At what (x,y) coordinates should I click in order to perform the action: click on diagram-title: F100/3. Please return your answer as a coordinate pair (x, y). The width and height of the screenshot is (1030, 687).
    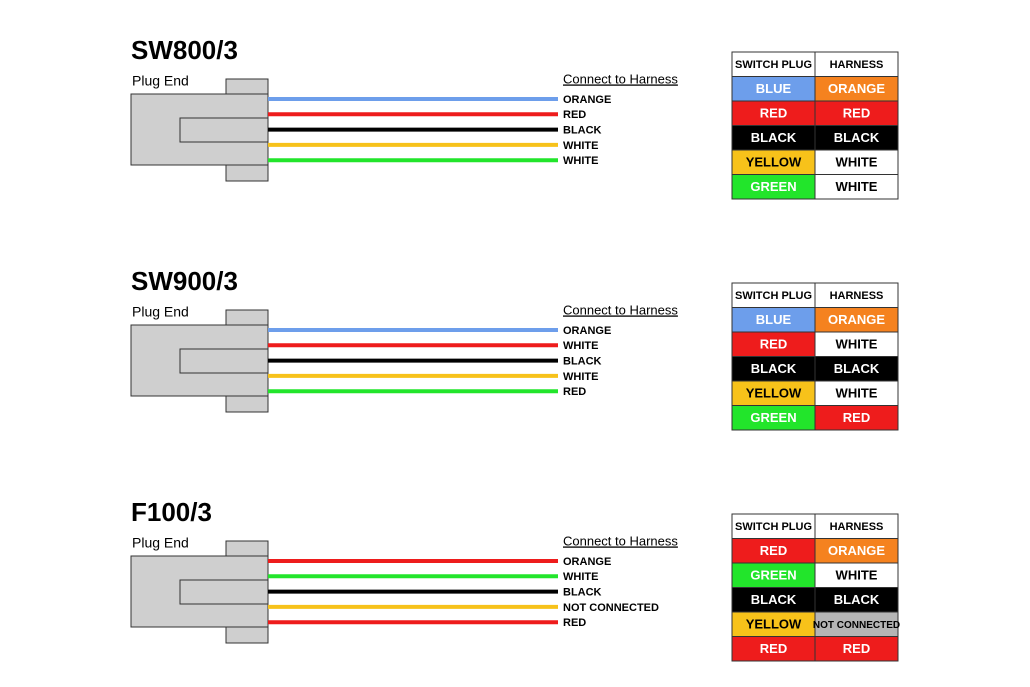
    Looking at the image, I should click on (171, 512).